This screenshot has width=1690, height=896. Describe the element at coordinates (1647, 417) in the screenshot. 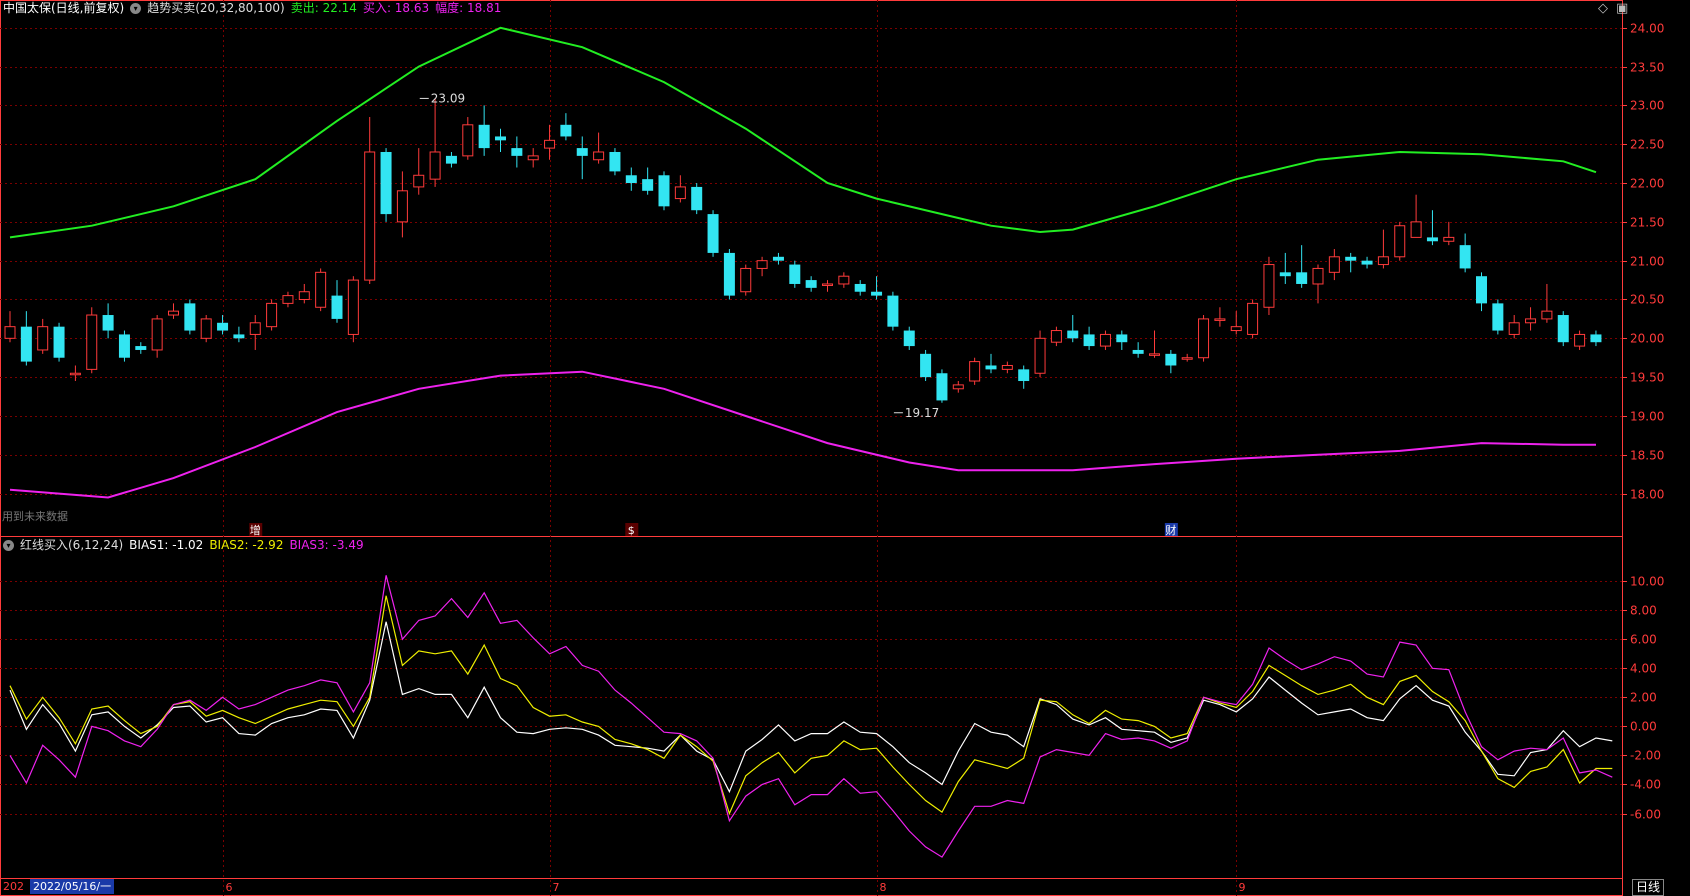

I see `y-tick-label: 19.00` at that location.